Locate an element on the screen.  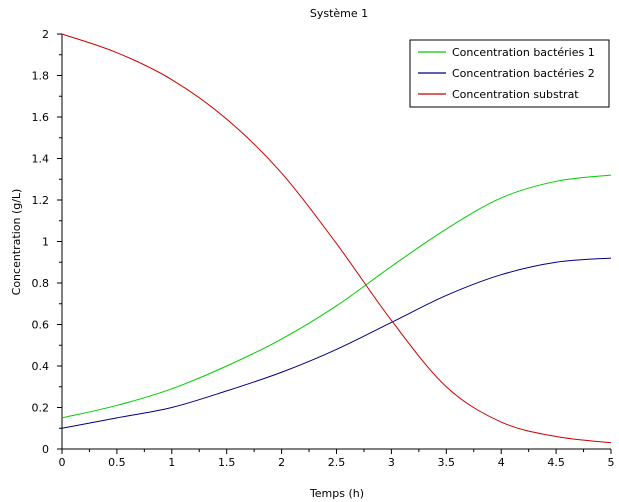
y-tick-label: 0.6 is located at coordinates (41, 325).